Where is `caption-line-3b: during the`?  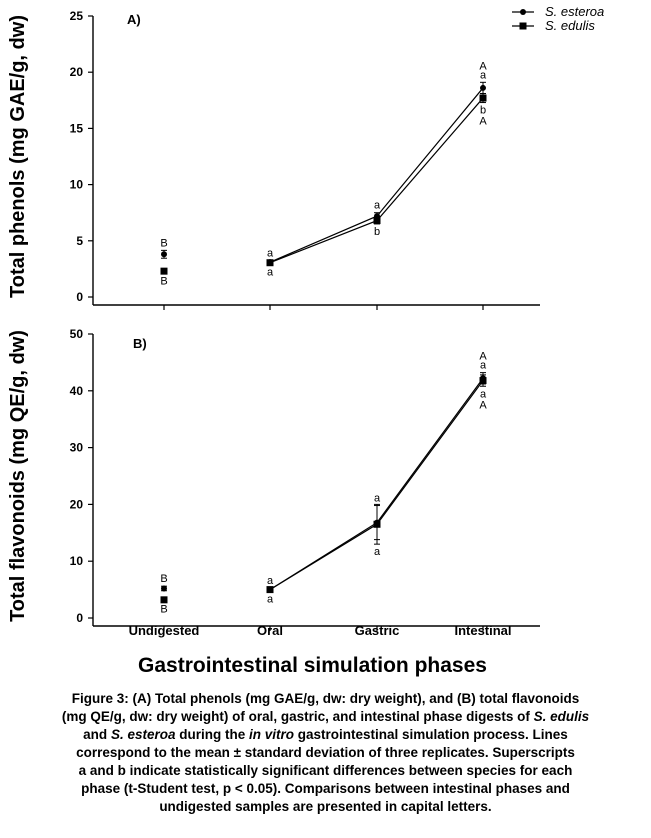
caption-line-3b: during the is located at coordinates (212, 734).